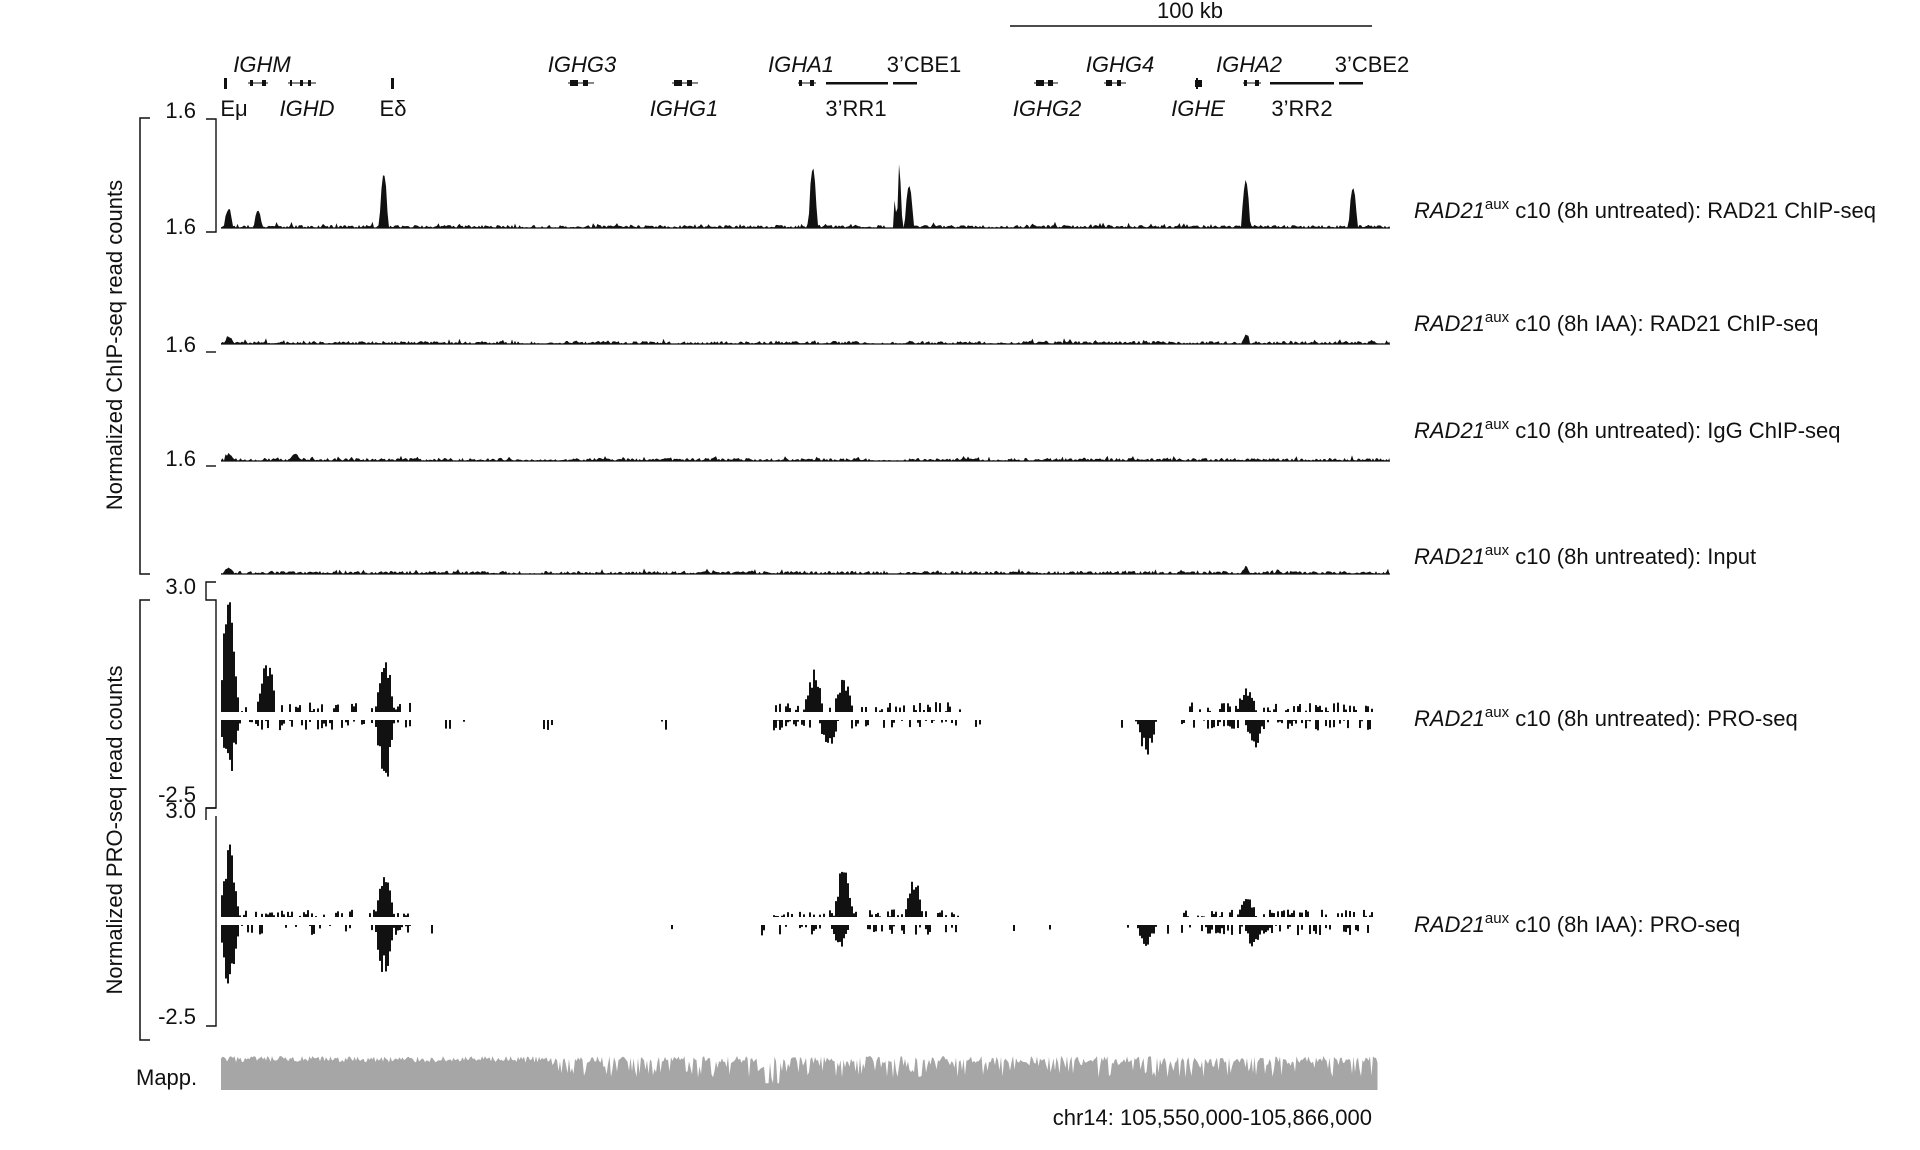 The width and height of the screenshot is (1920, 1150). What do you see at coordinates (1616, 322) in the screenshot?
I see `track-label-chip-rad21-iaa: RAD21aux c10 (8h IAA): RAD21 ChIP-seq` at bounding box center [1616, 322].